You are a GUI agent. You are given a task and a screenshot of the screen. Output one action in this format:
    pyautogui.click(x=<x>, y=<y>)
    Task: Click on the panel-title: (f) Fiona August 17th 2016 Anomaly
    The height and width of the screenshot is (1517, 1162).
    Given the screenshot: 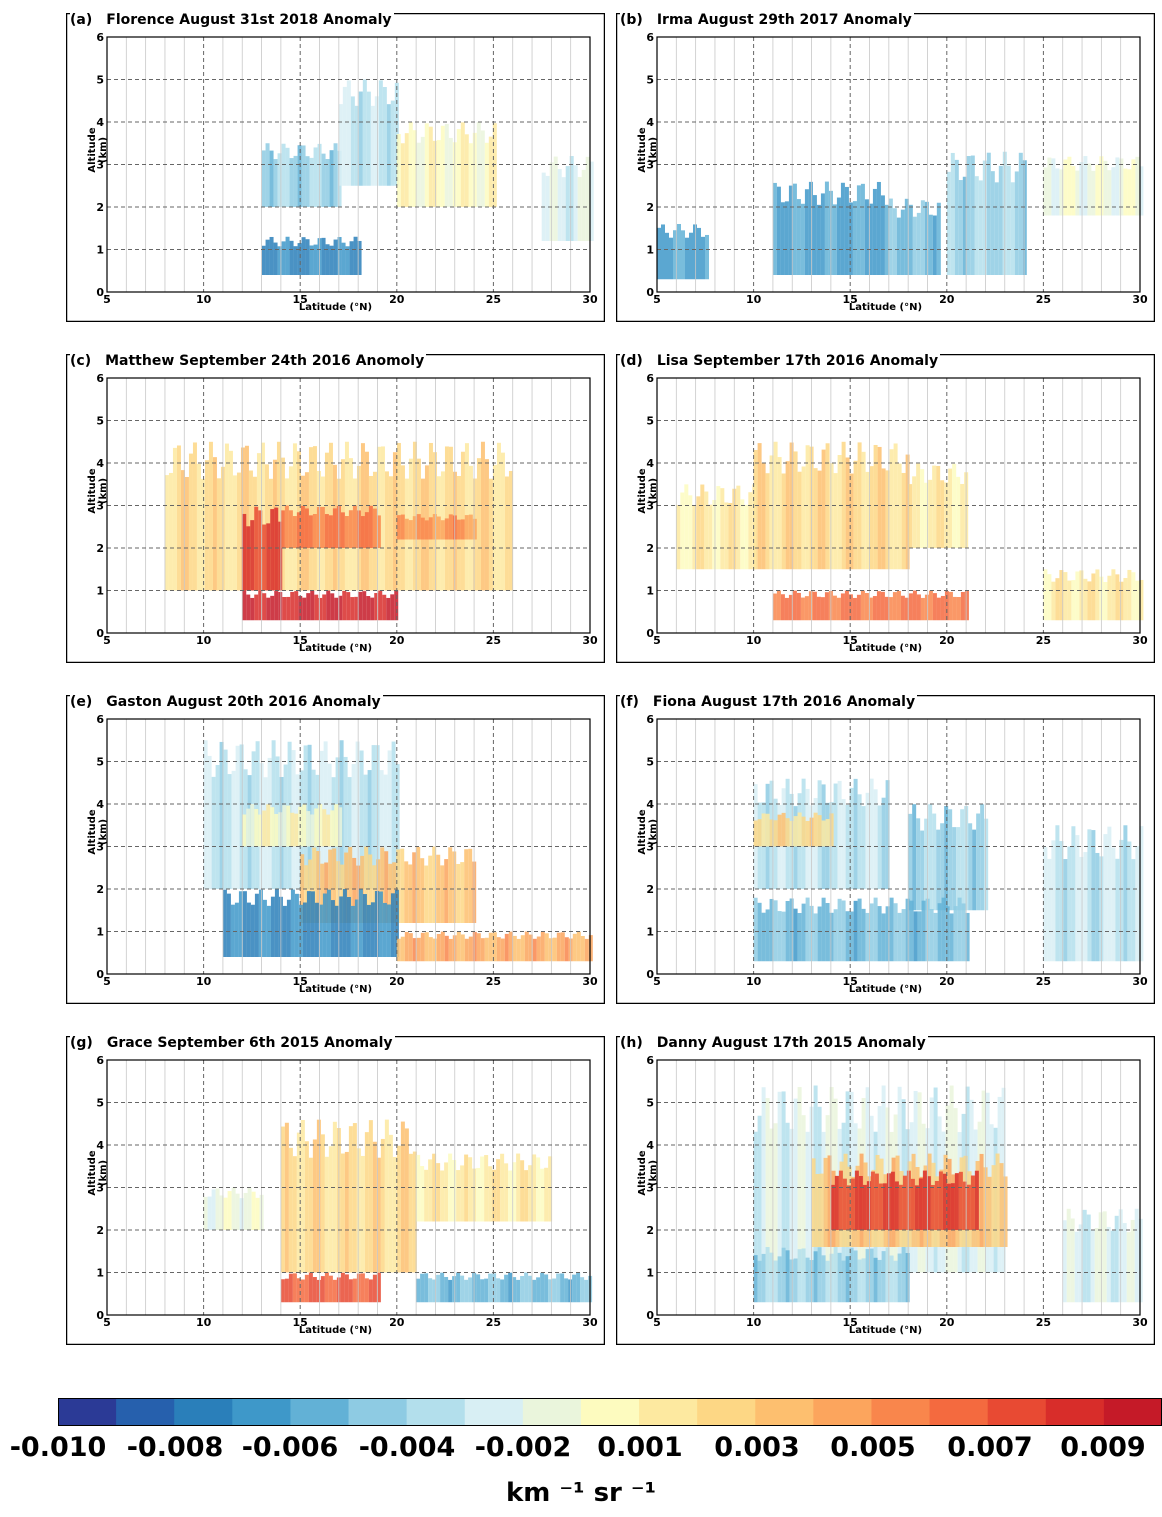 What is the action you would take?
    pyautogui.click(x=769, y=702)
    